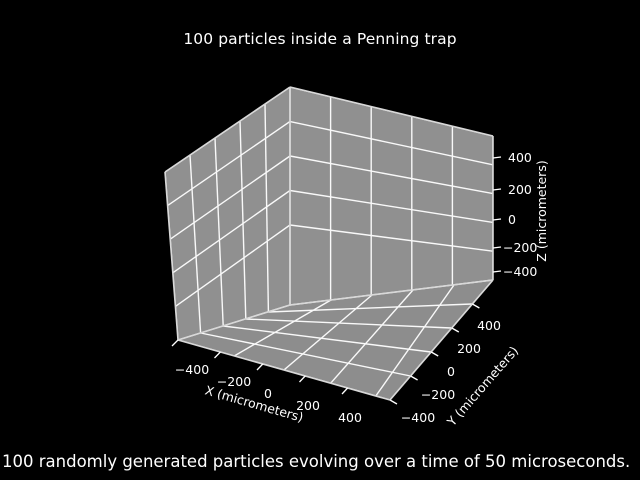 The image size is (640, 480). What do you see at coordinates (350, 417) in the screenshot?
I see `x-tick-label: 400` at bounding box center [350, 417].